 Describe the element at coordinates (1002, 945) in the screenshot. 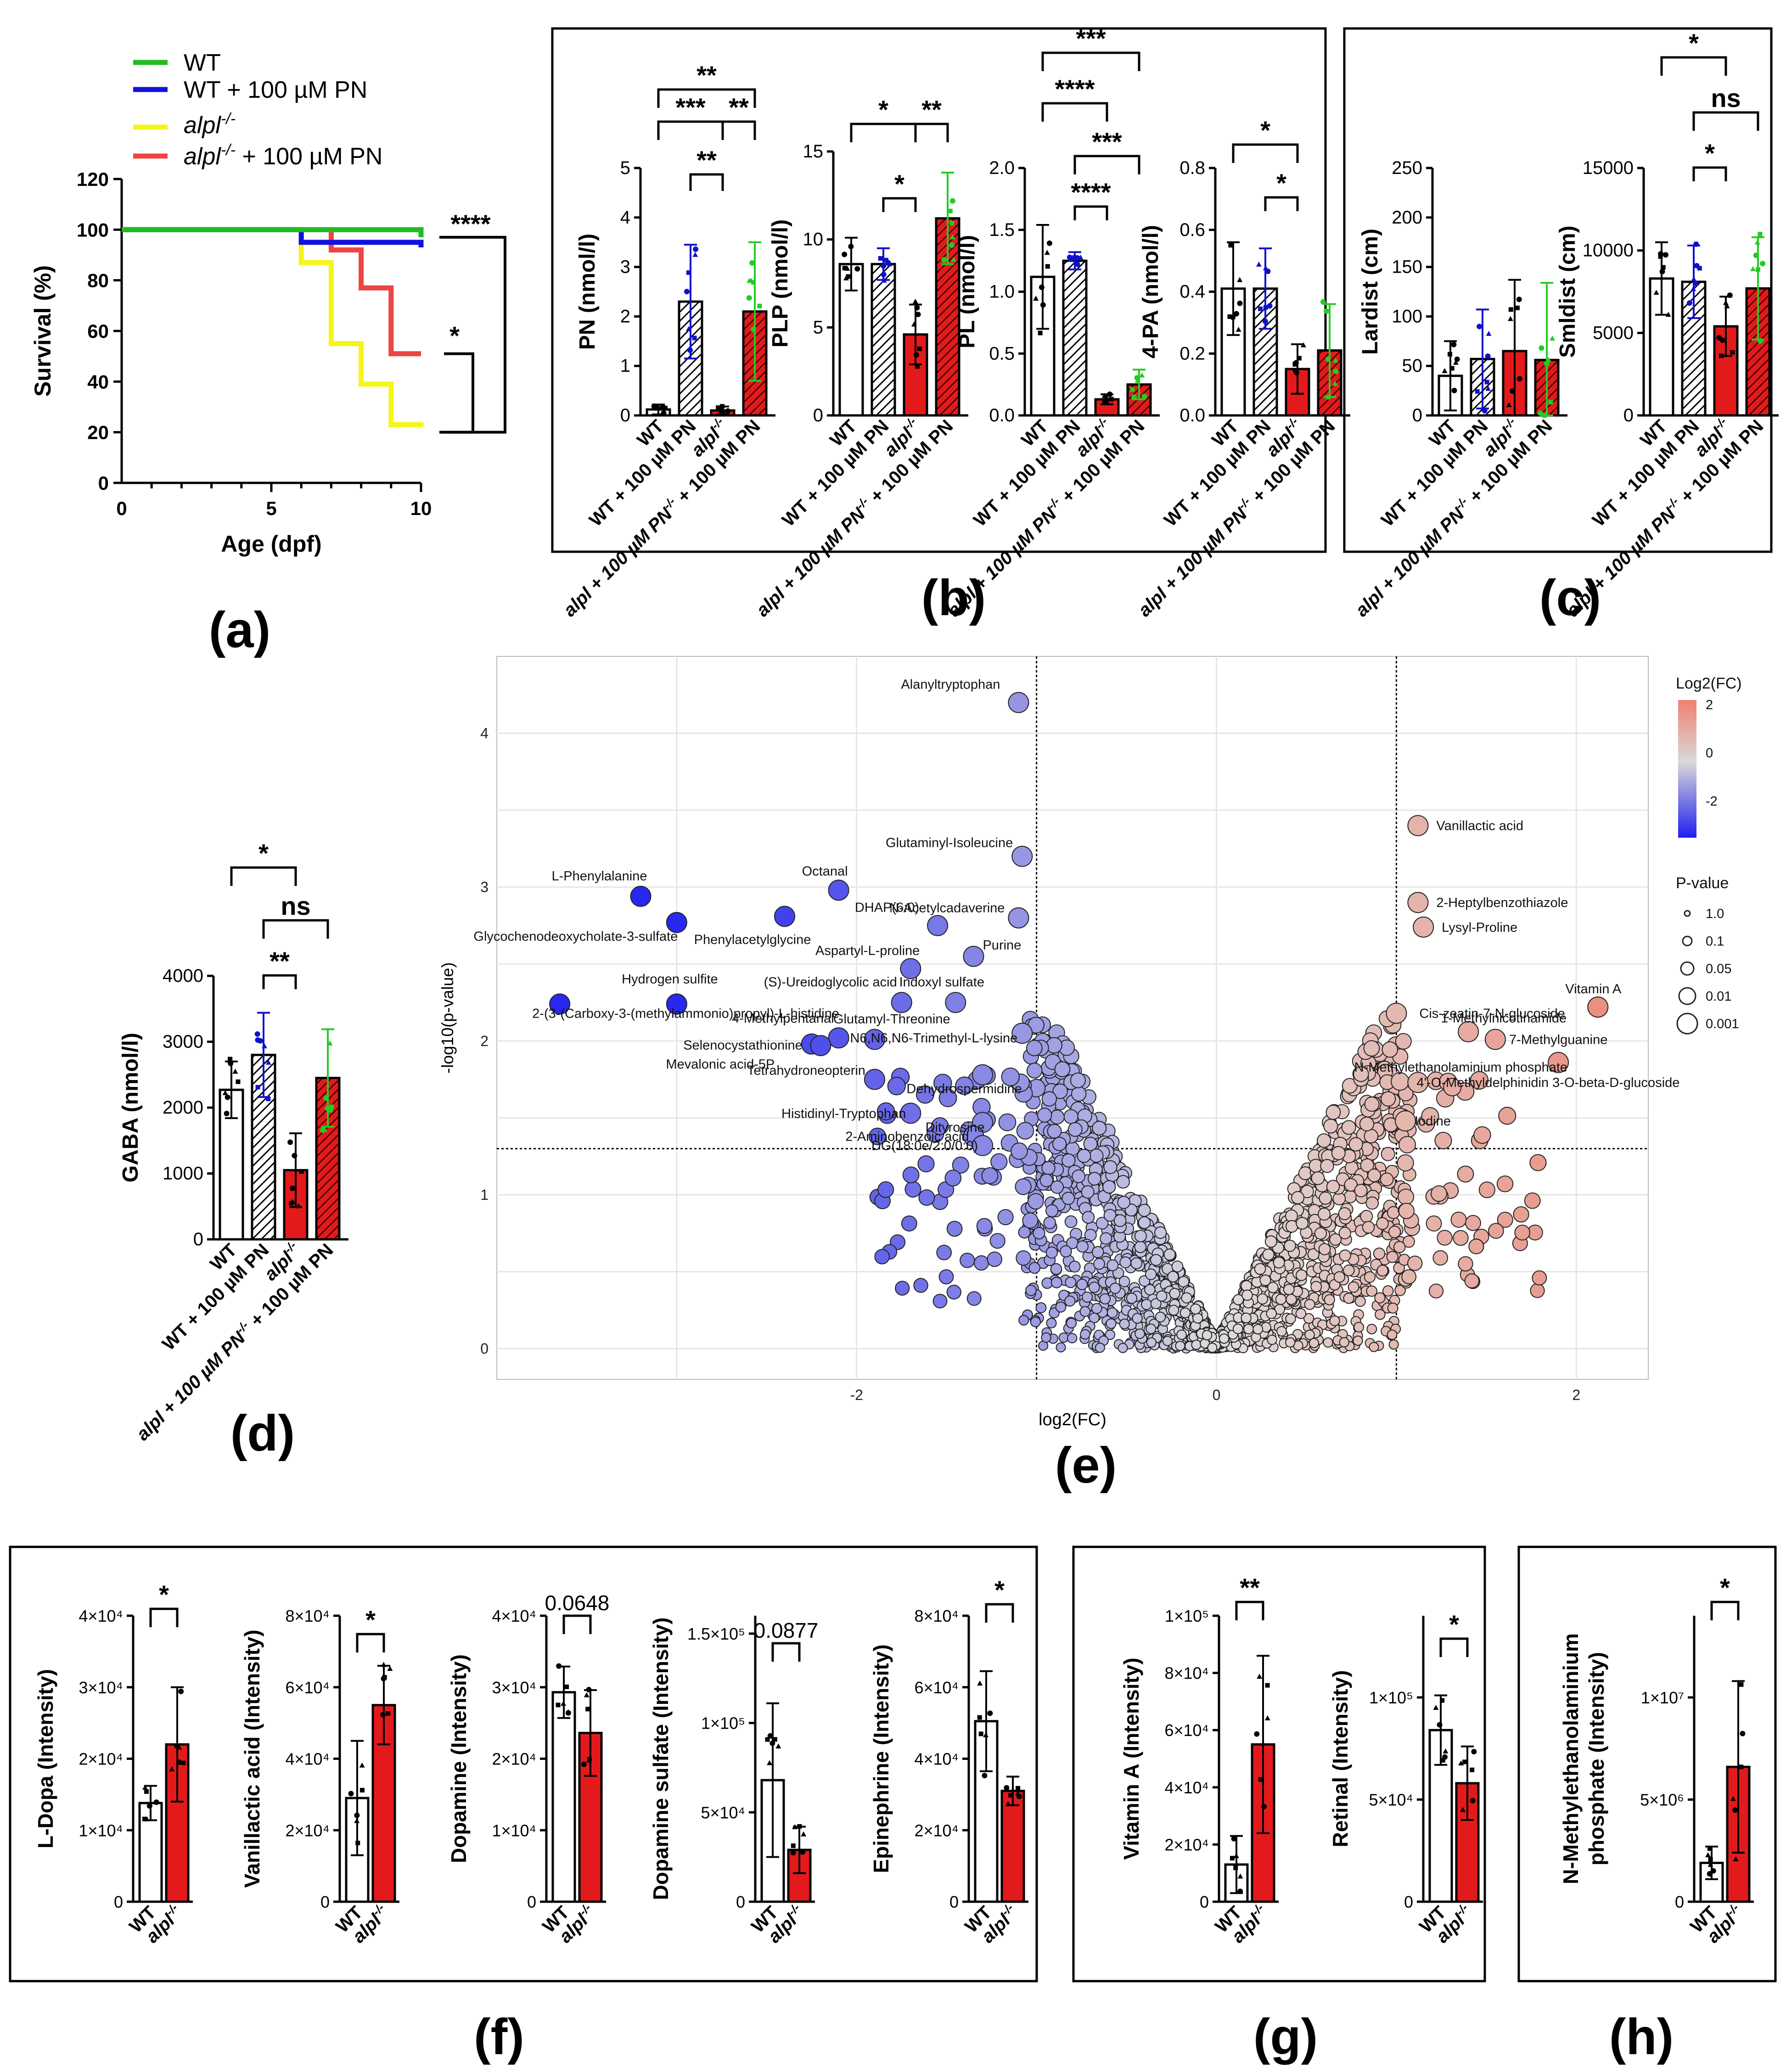

I see `point-label: Purine` at that location.